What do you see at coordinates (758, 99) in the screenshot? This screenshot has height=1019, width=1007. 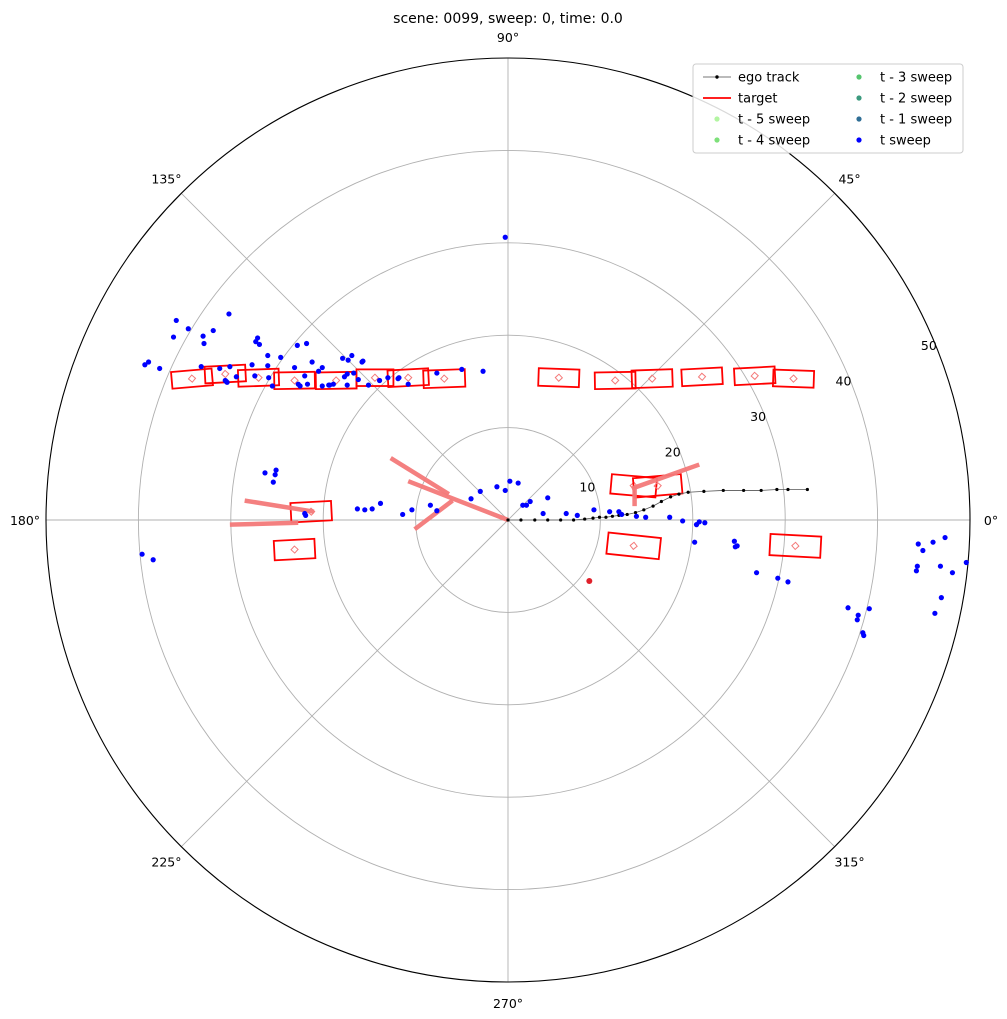 I see `legend-label: target` at bounding box center [758, 99].